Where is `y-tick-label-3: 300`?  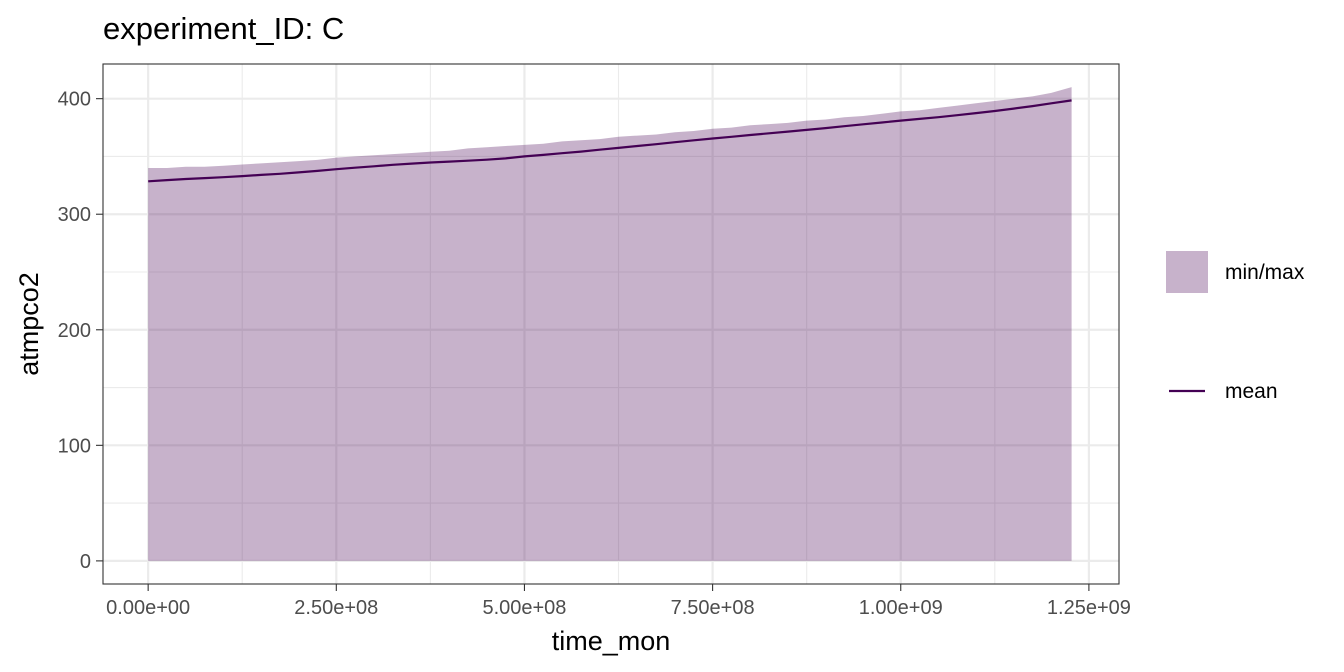
y-tick-label-3: 300 is located at coordinates (74, 215).